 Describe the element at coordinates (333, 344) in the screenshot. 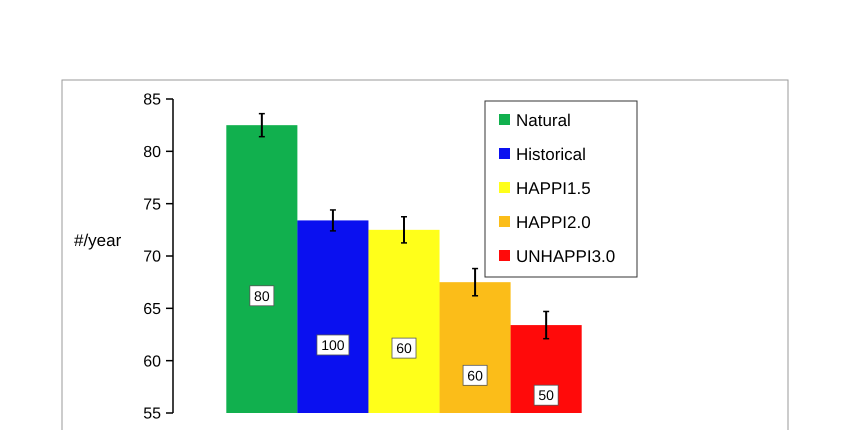

I see `annotation: 100` at that location.